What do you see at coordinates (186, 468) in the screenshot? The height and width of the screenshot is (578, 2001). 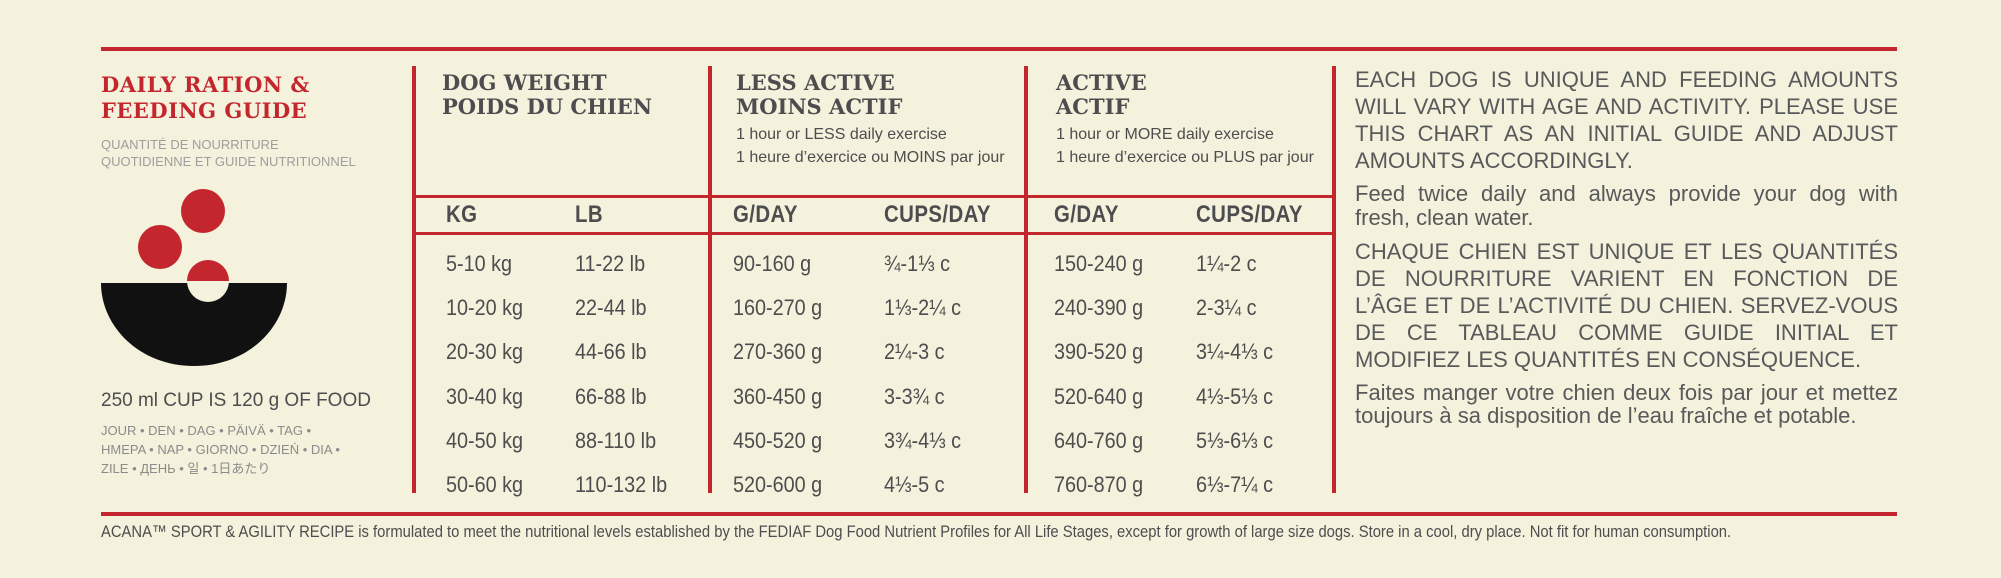 I see `language-line3: ZILE • ДЕНЬ • 일 • 1日あたり` at bounding box center [186, 468].